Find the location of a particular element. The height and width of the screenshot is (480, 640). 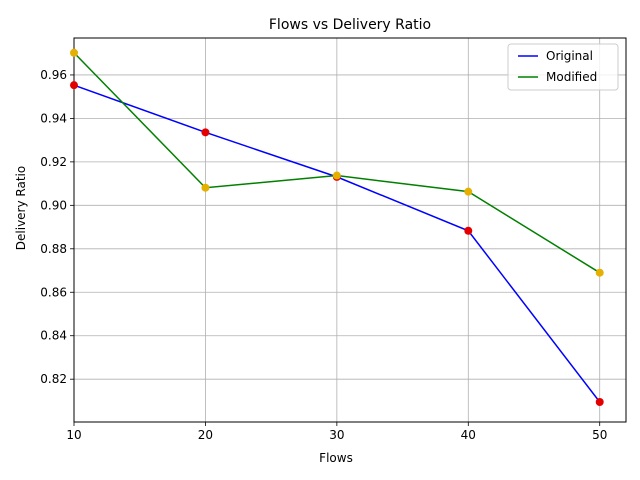

y-tick-label: 0.86 is located at coordinates (53, 292).